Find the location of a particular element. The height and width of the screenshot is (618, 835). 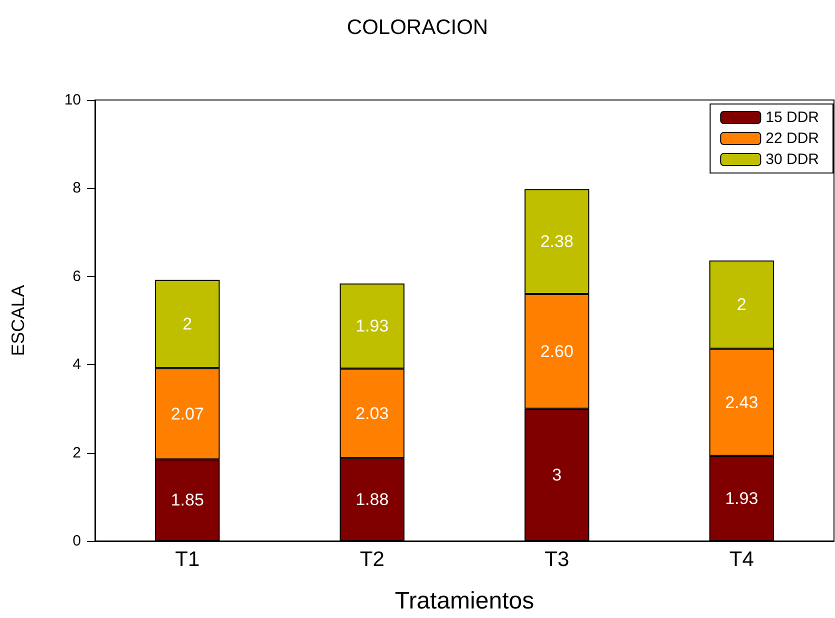

x-tick-label: T2 is located at coordinates (372, 559).